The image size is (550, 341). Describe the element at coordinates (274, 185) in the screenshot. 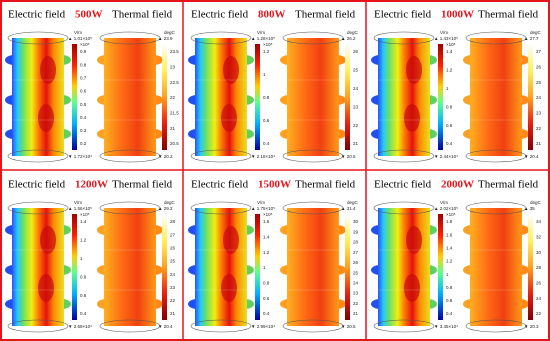

I see `power-label: 1500W` at that location.